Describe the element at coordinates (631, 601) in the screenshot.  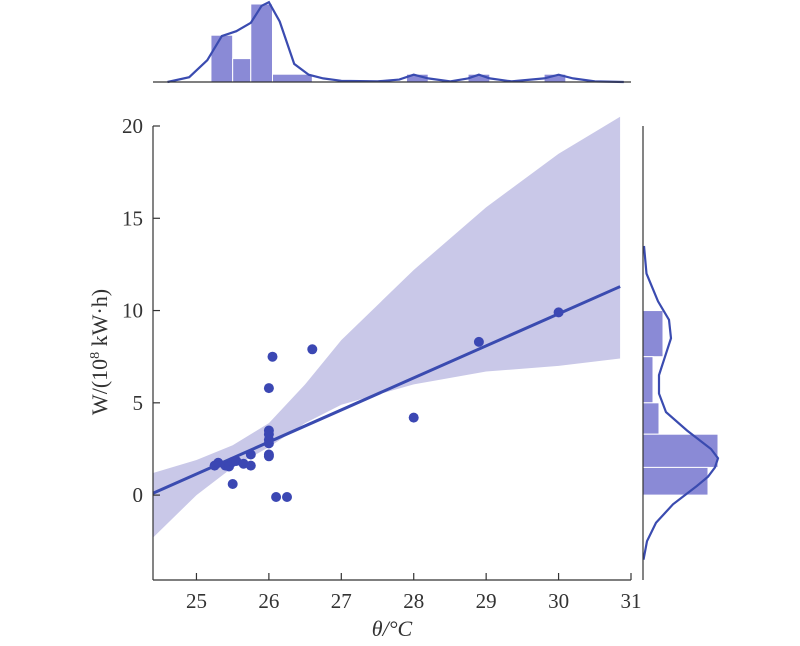
I see `x-tick-label: 31` at that location.